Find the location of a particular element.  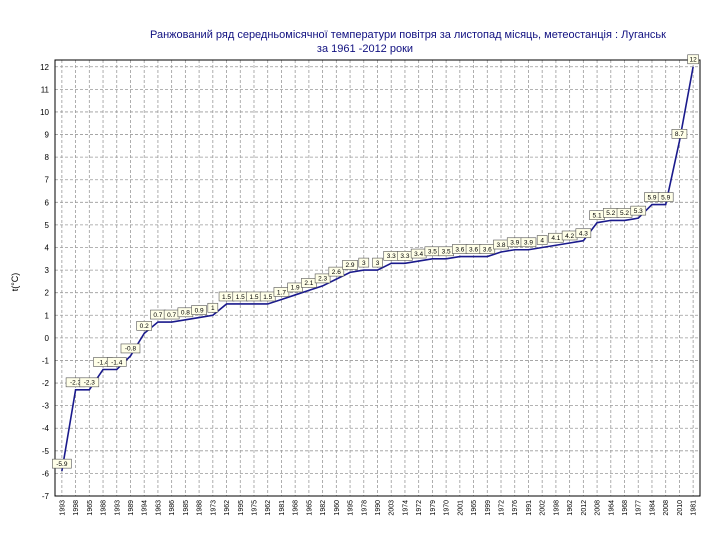

y-tick-label: 0 is located at coordinates (47, 338).